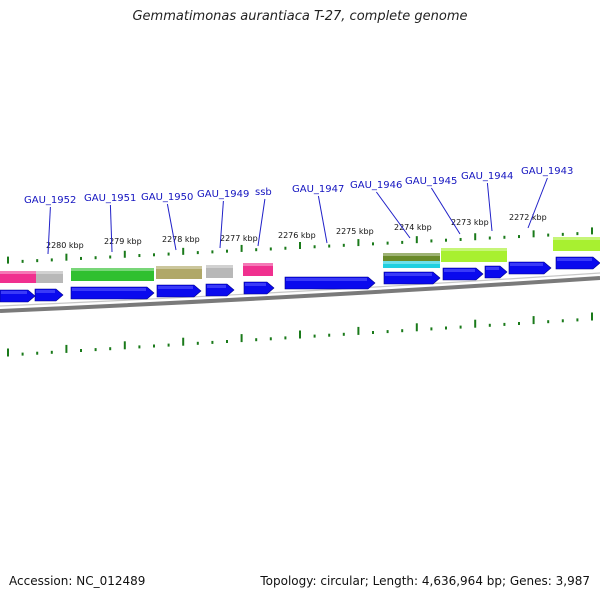 The image size is (600, 600). Describe the element at coordinates (239, 238) in the screenshot. I see `scale-label: 2277 kbp` at that location.